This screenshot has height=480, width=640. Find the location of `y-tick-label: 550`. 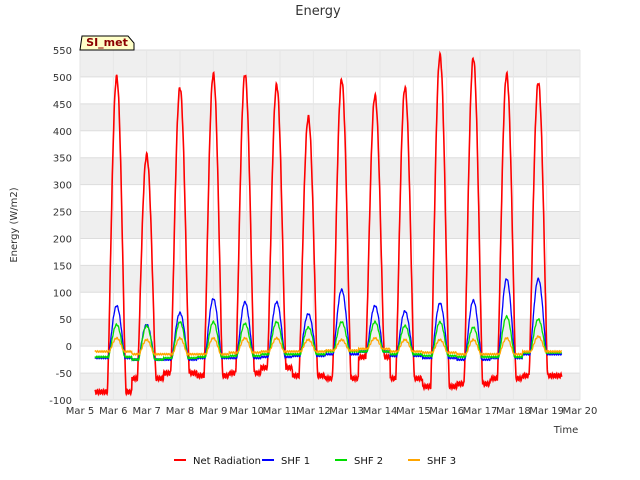

y-tick-label: 550 is located at coordinates (62, 51).